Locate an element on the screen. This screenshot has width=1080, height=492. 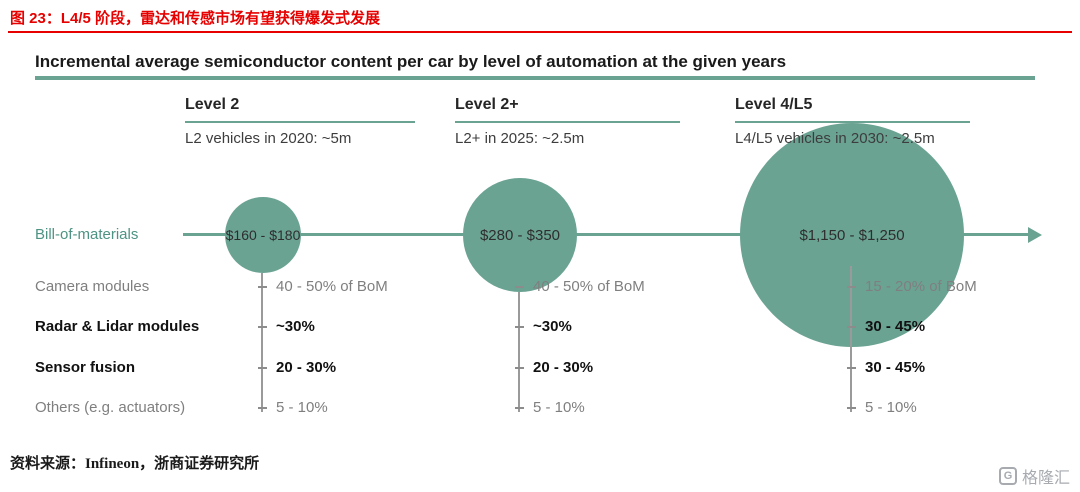
bom-bubble-level2: $160 - $180 is located at coordinates (263, 235).